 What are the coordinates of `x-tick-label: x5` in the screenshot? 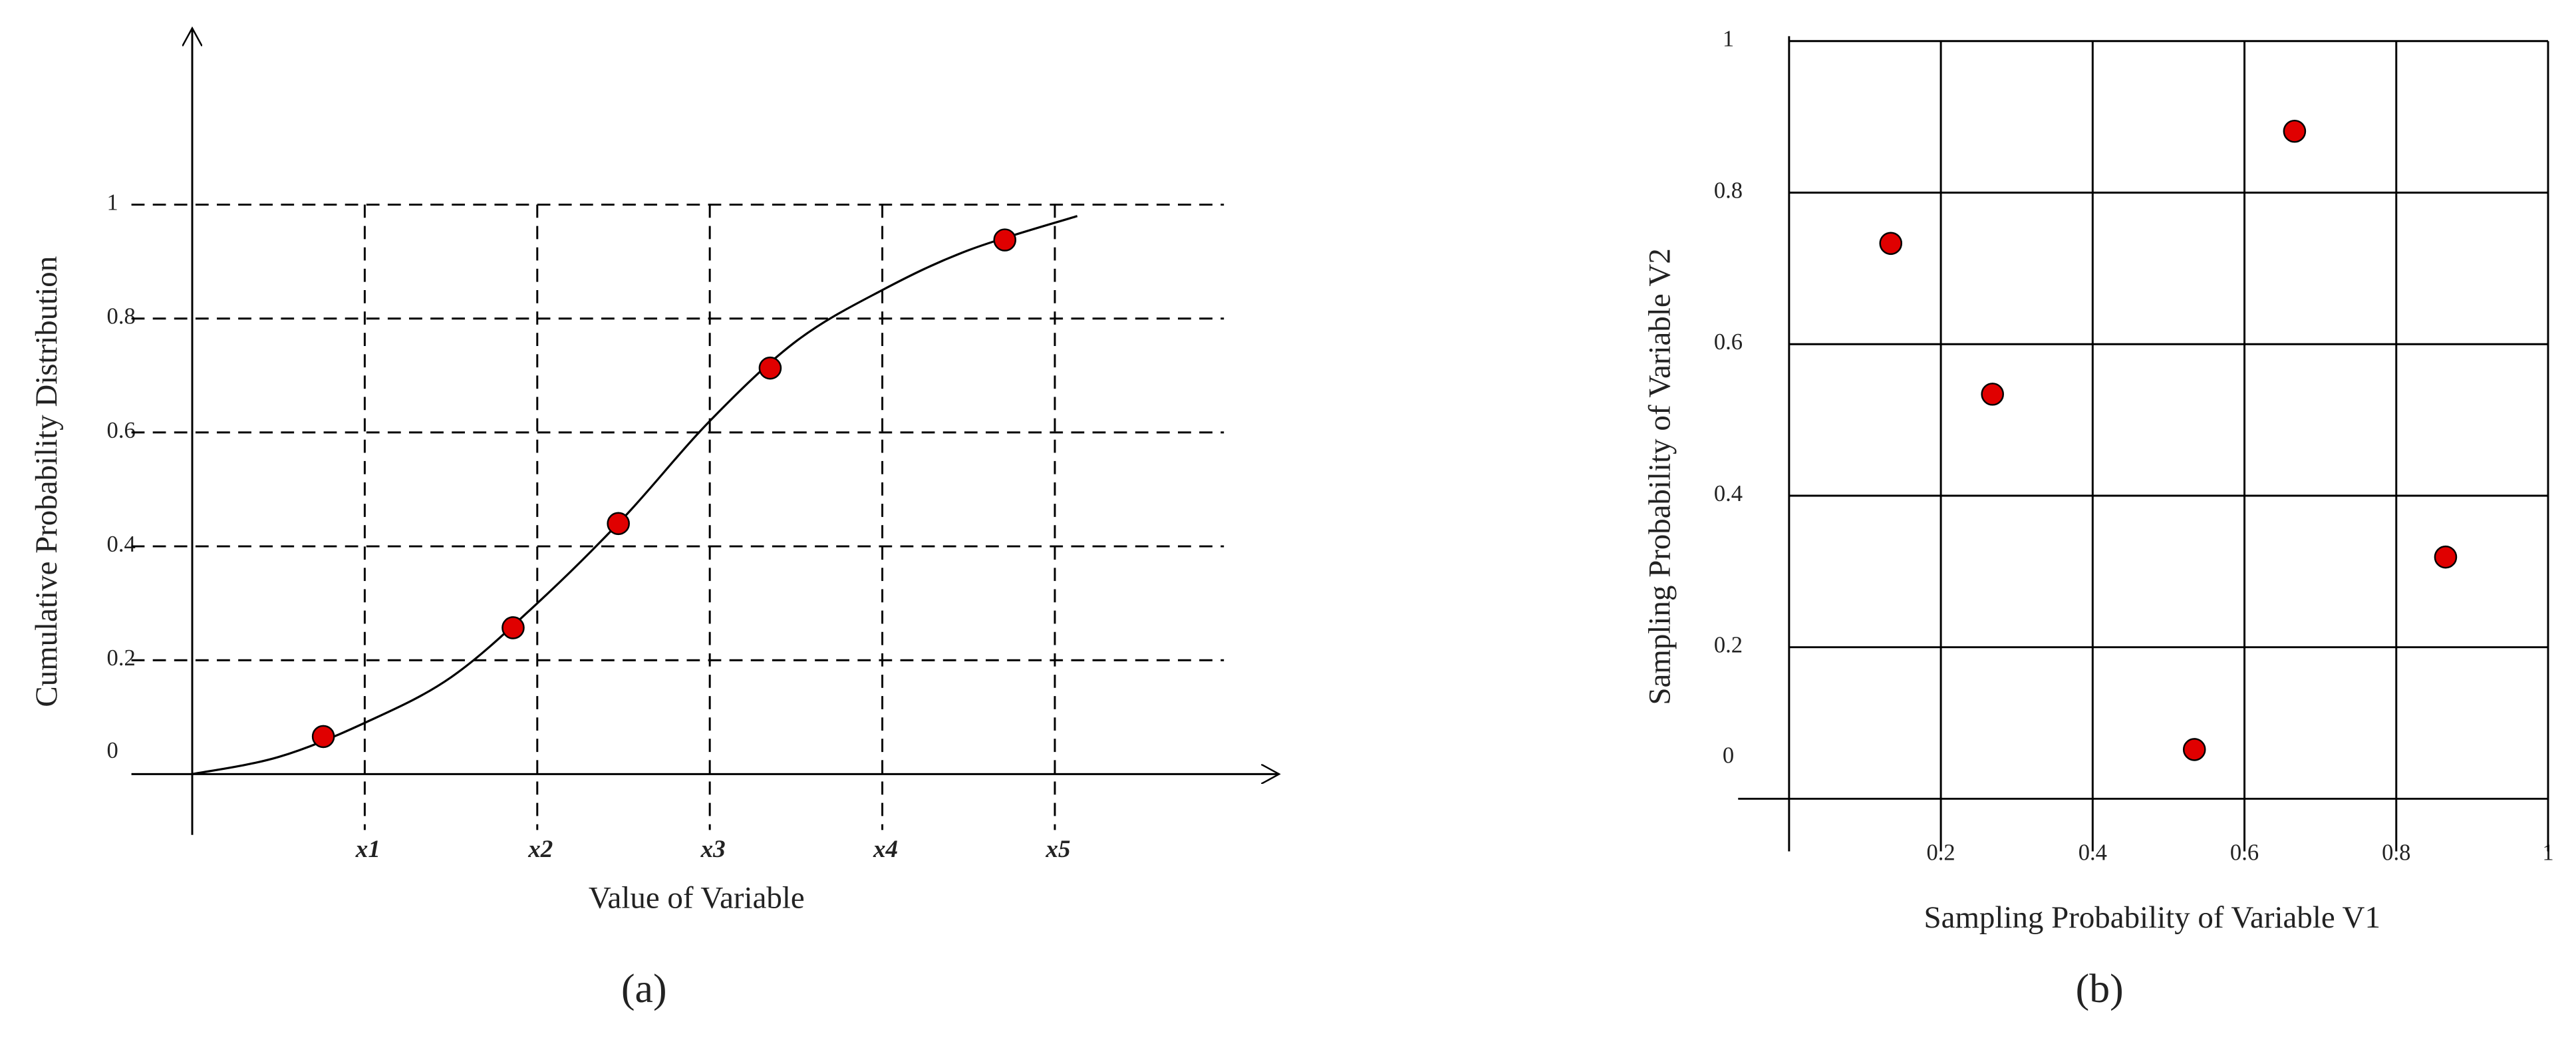 It's located at (1057, 850).